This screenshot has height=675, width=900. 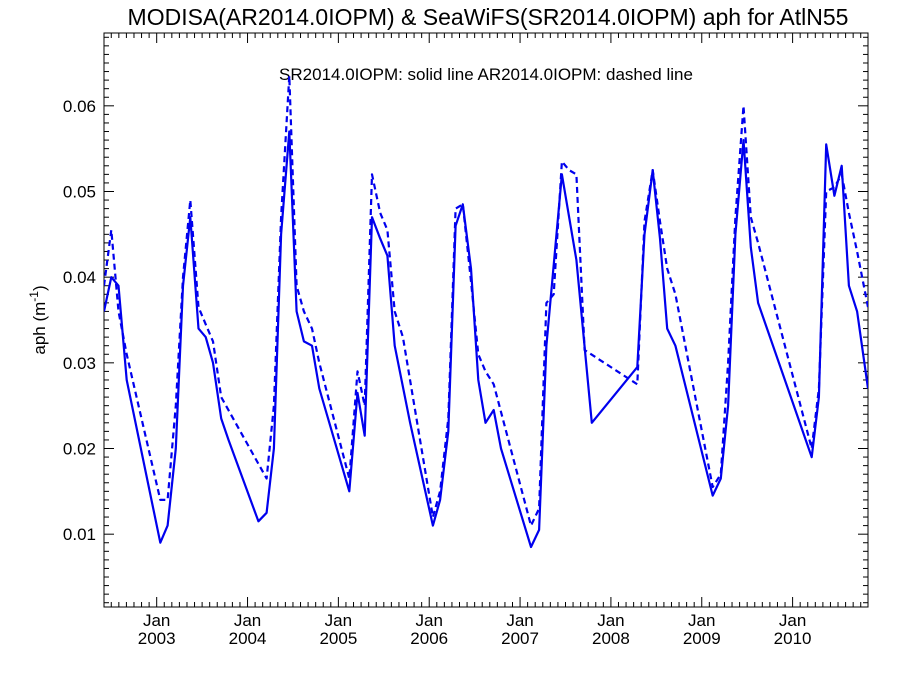 I want to click on x-tick-label-year: 2007, so click(x=520, y=638).